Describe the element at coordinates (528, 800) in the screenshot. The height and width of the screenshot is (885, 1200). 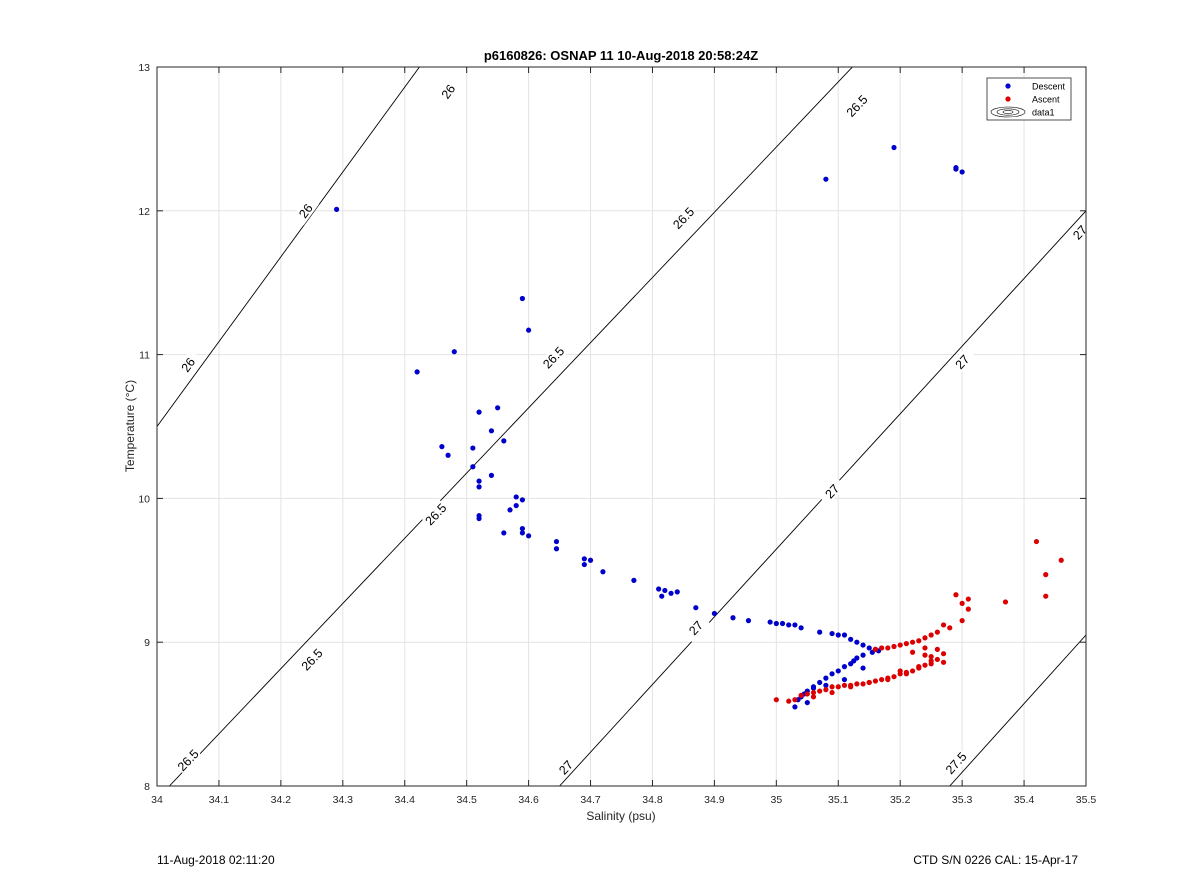
I see `x-tick-label: 34.6` at that location.